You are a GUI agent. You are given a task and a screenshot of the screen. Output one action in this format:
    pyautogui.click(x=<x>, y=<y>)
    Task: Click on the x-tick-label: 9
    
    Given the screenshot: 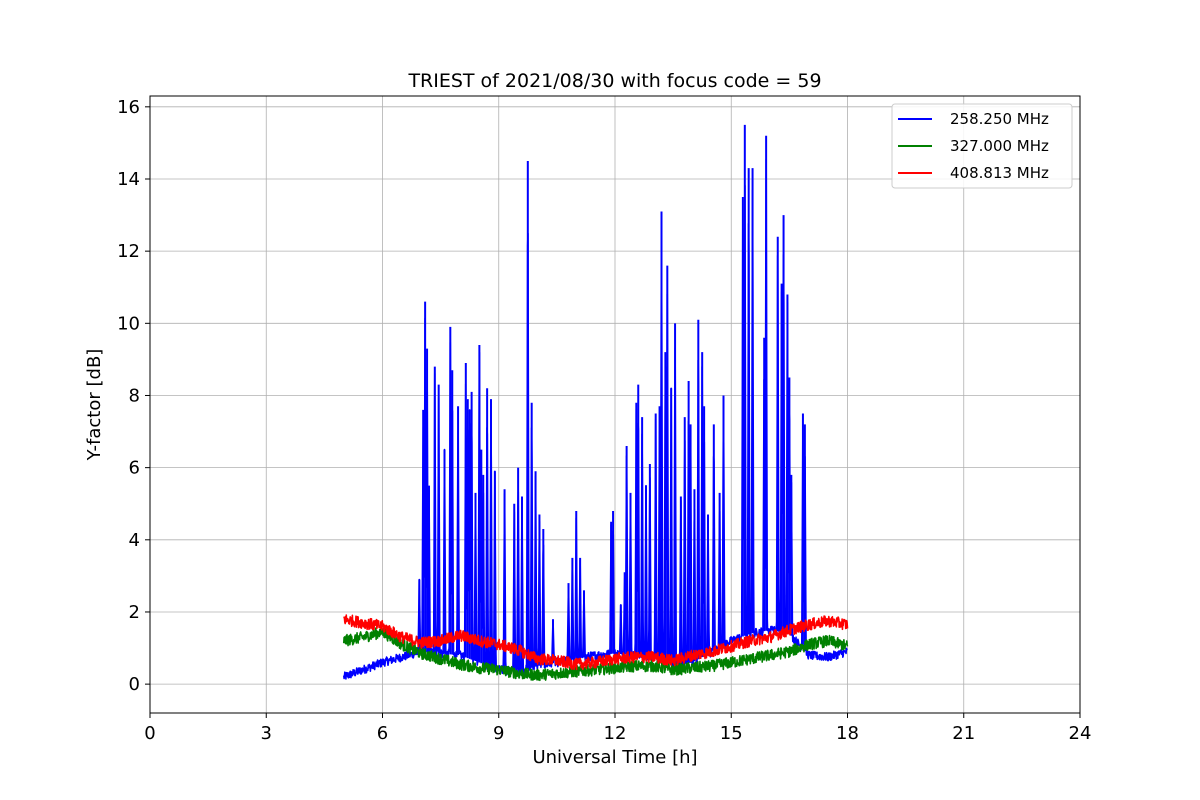 What is the action you would take?
    pyautogui.click(x=498, y=733)
    